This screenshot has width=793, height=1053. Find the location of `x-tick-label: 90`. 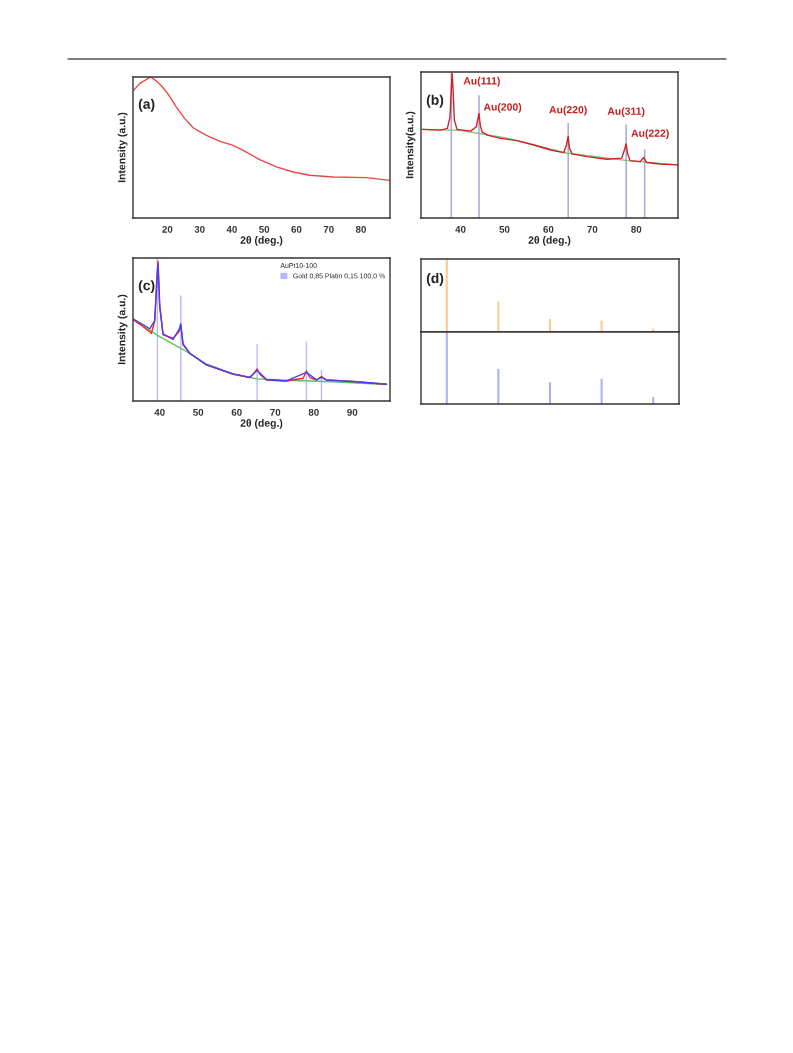

x-tick-label: 90 is located at coordinates (352, 412).